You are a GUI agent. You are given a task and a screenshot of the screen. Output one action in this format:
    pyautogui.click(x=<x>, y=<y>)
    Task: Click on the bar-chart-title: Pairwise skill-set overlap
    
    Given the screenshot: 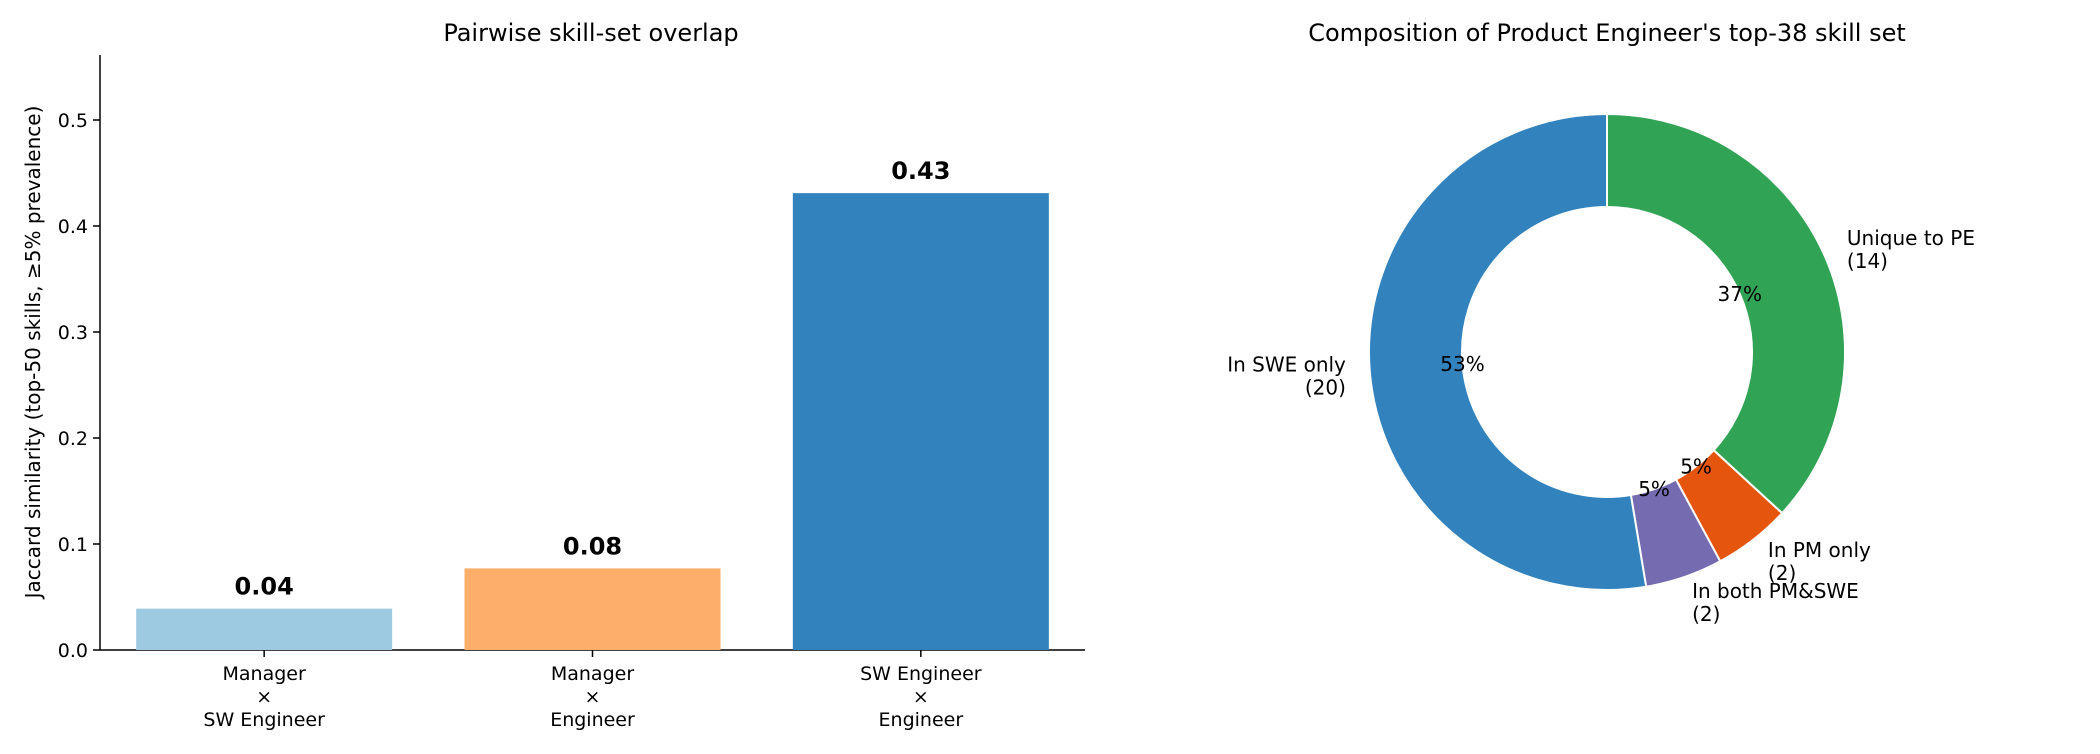 What is the action you would take?
    pyautogui.click(x=590, y=33)
    